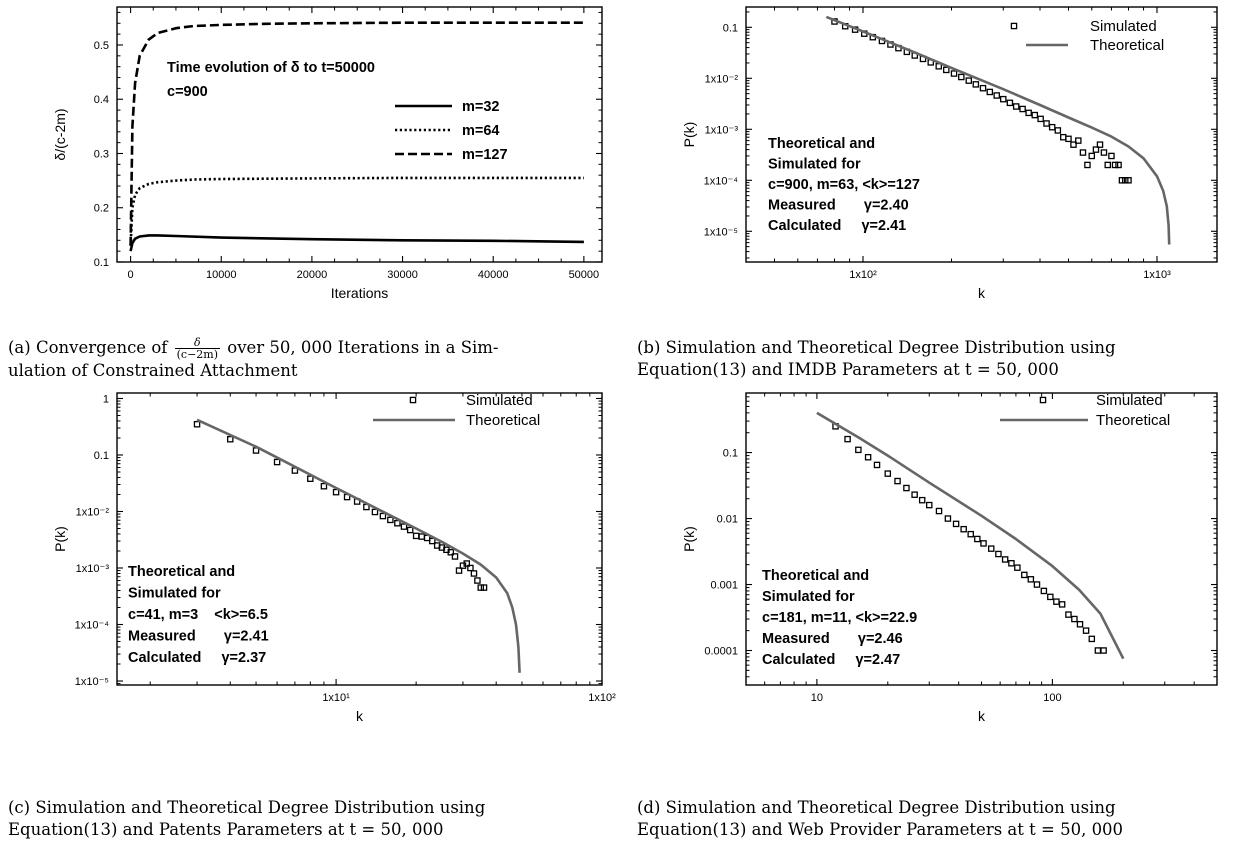 Image resolution: width=1260 pixels, height=847 pixels. Describe the element at coordinates (106, 399) in the screenshot. I see `y-tick-label: 1` at that location.